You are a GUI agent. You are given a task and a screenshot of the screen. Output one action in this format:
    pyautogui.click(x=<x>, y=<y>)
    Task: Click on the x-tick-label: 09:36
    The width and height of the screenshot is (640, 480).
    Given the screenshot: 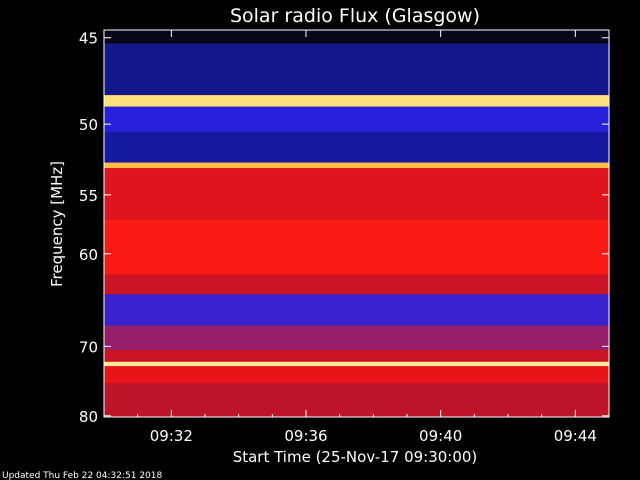 What is the action you would take?
    pyautogui.click(x=305, y=436)
    